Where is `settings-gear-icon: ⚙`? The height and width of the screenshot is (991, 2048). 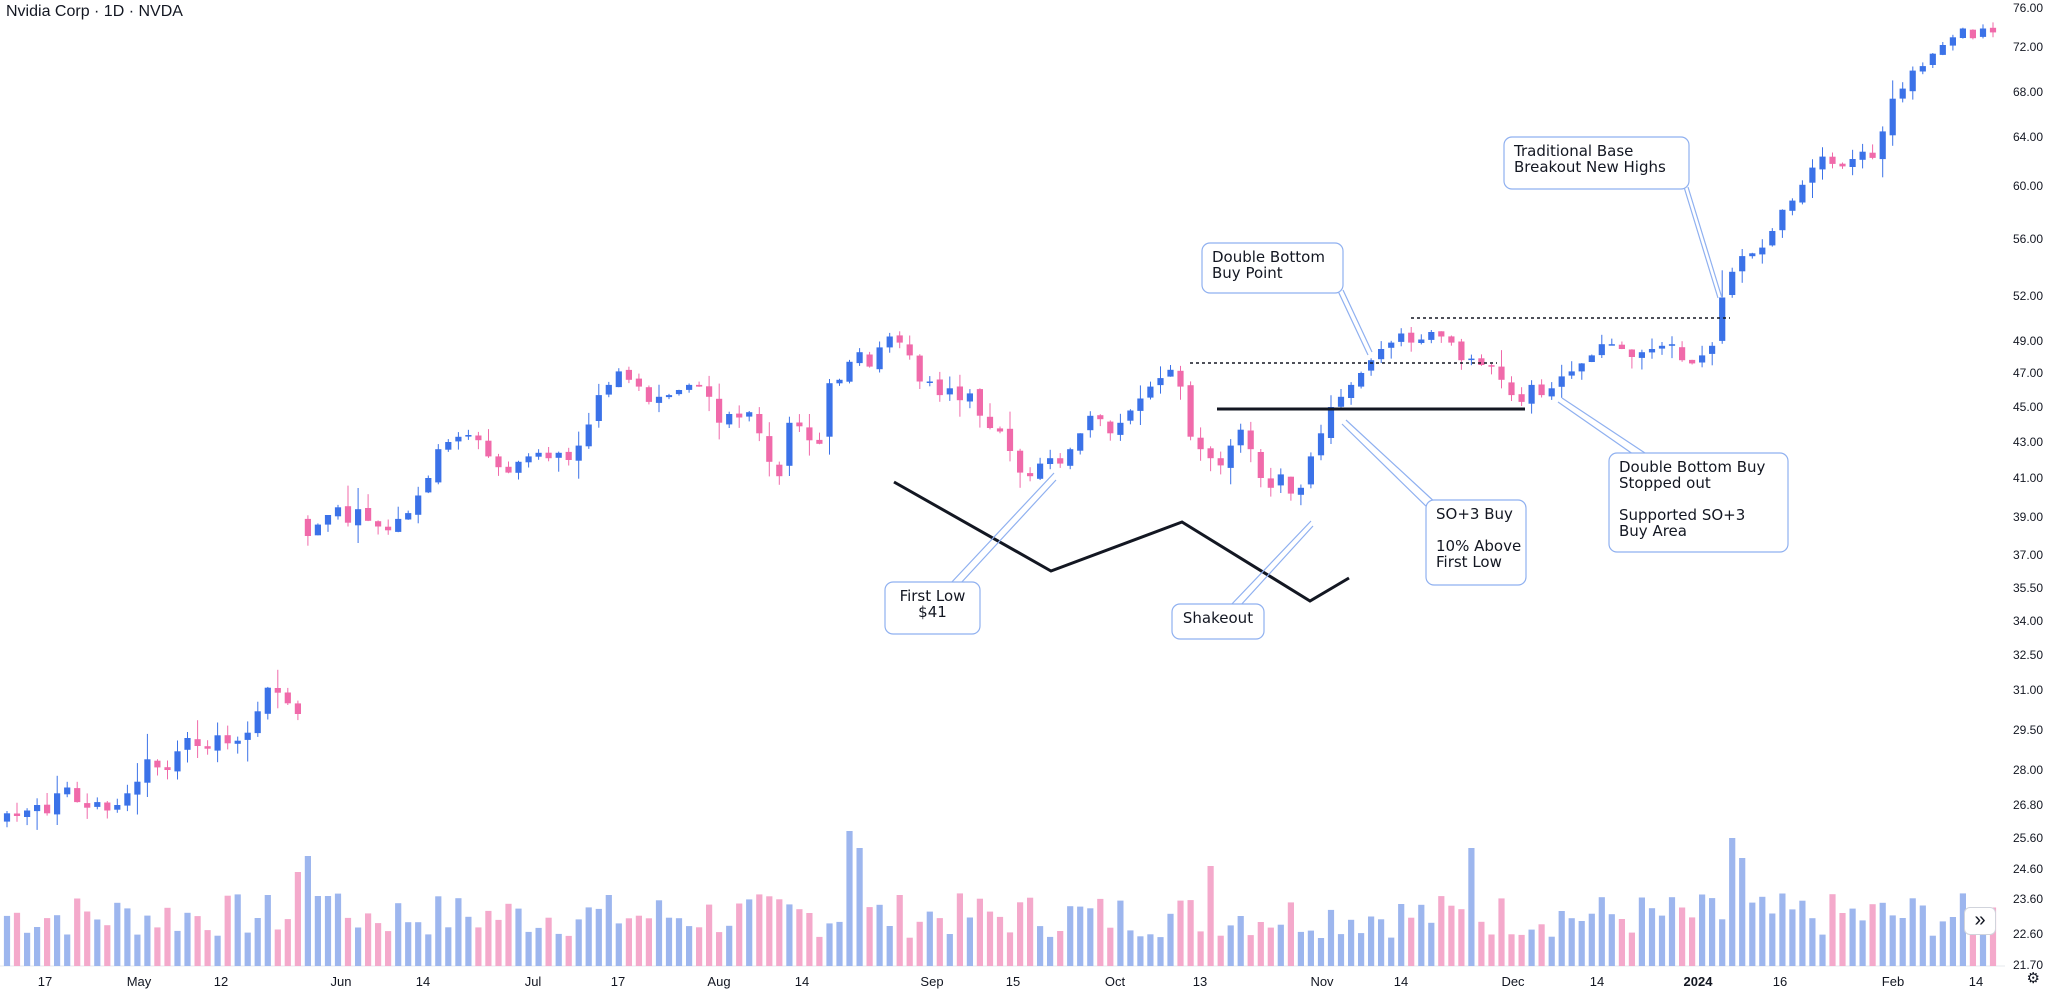
settings-gear-icon: ⚙ is located at coordinates (2033, 978).